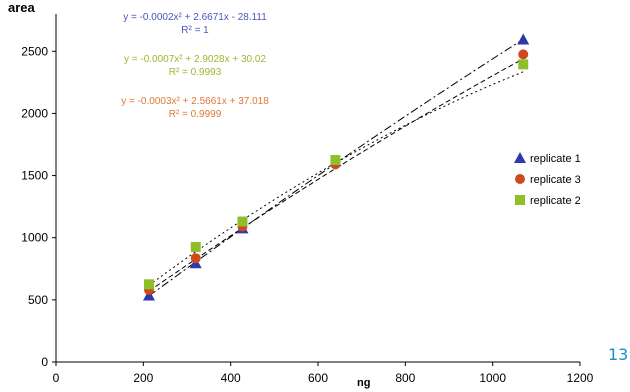 The width and height of the screenshot is (630, 392). I want to click on y-tick-label: 2500, so click(34, 51).